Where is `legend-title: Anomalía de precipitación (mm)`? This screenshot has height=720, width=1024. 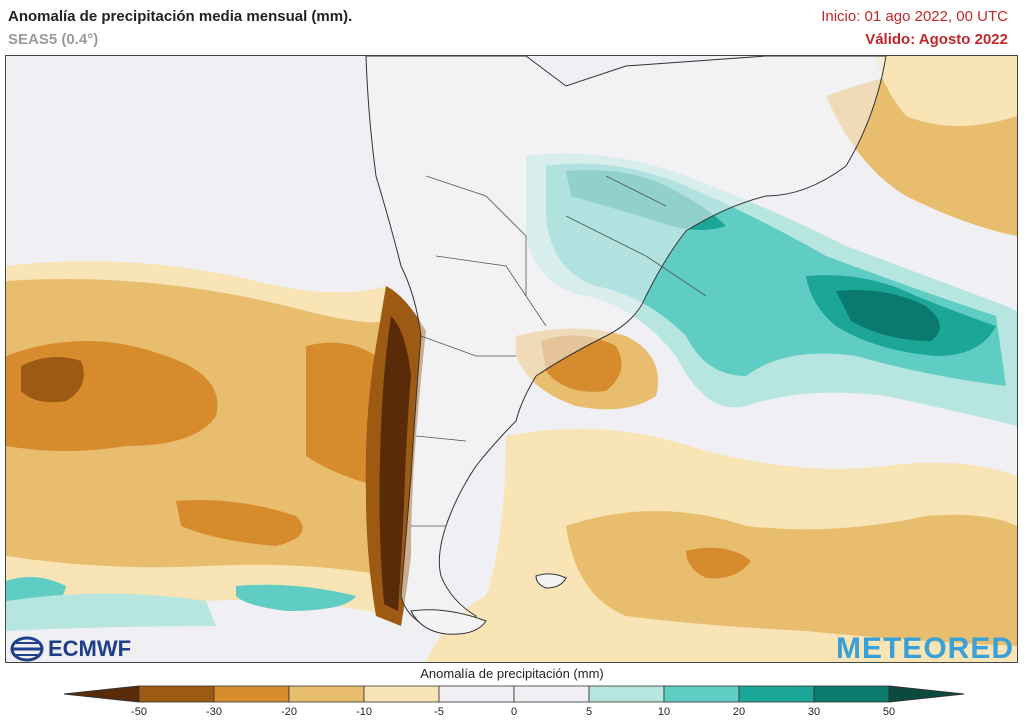 legend-title: Anomalía de precipitación (mm) is located at coordinates (512, 673).